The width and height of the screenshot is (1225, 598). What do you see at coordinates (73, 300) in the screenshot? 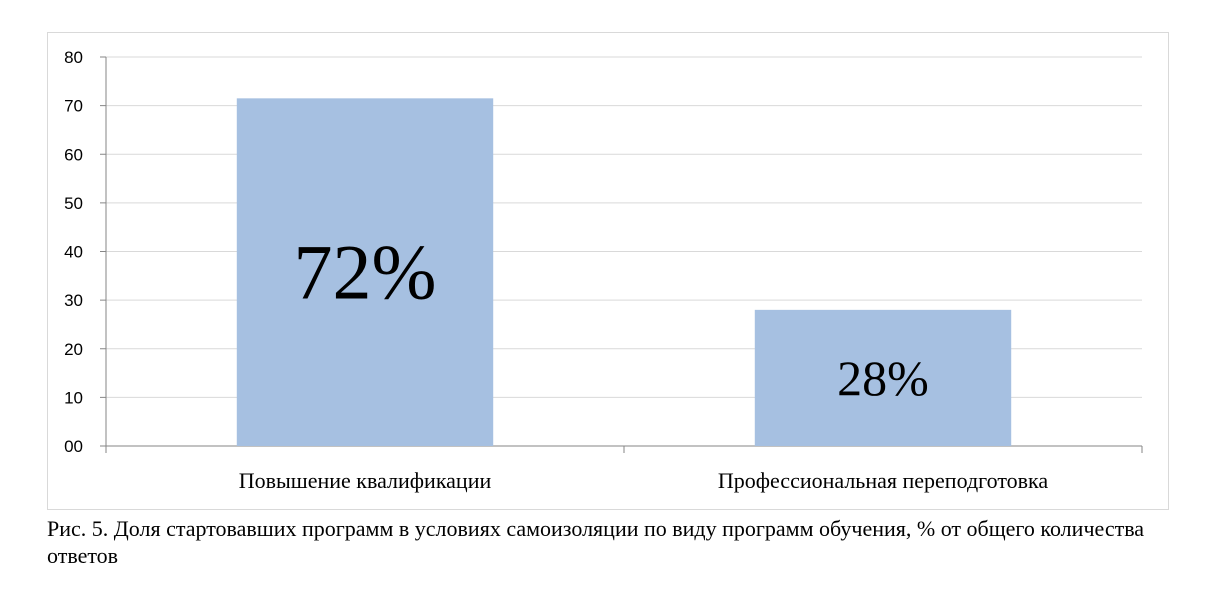
I see `y-tick-label: 30` at bounding box center [73, 300].